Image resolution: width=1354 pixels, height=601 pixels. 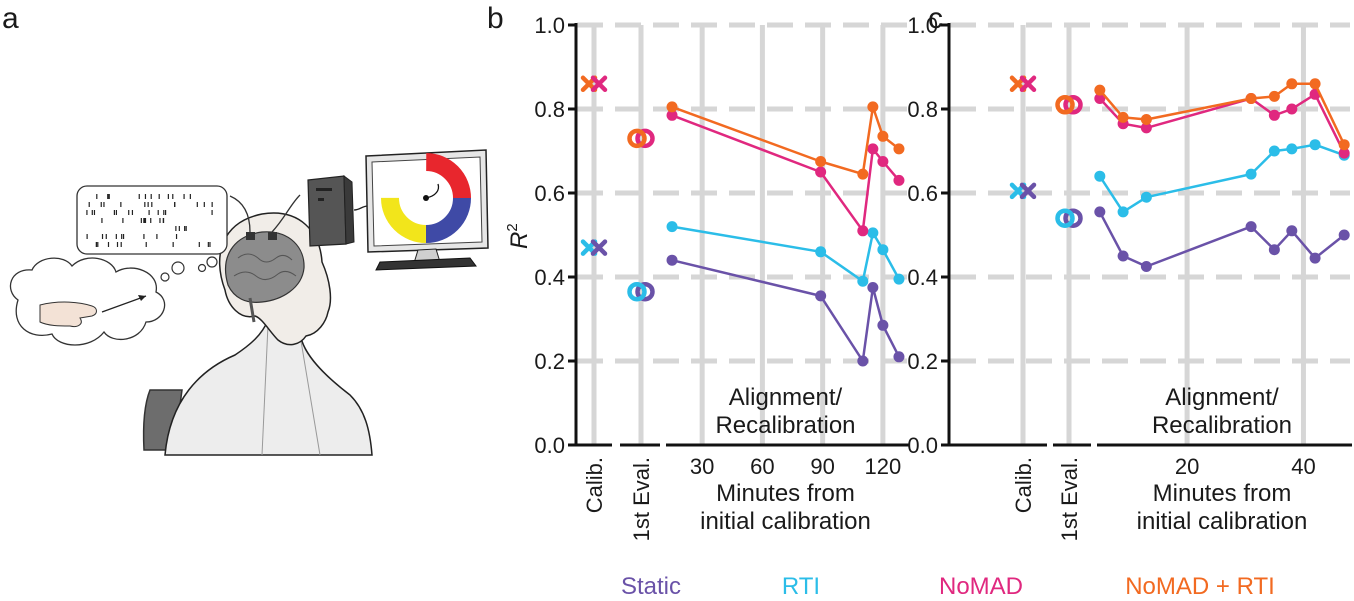 What do you see at coordinates (922, 277) in the screenshot?
I see `y-tick-label: 0.4` at bounding box center [922, 277].